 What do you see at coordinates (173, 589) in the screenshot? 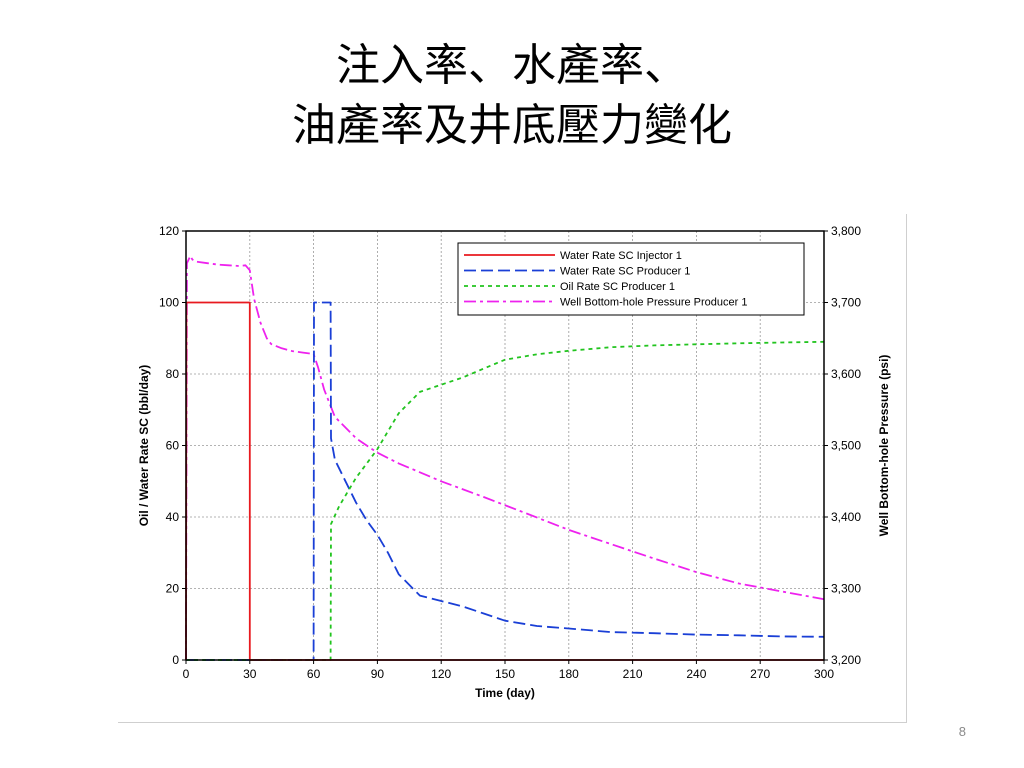
I see `y-left-tick-label: 20` at bounding box center [173, 589].